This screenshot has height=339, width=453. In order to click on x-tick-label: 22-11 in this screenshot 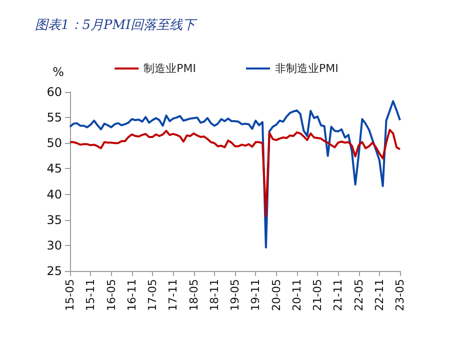, I will do `click(379, 295)`.